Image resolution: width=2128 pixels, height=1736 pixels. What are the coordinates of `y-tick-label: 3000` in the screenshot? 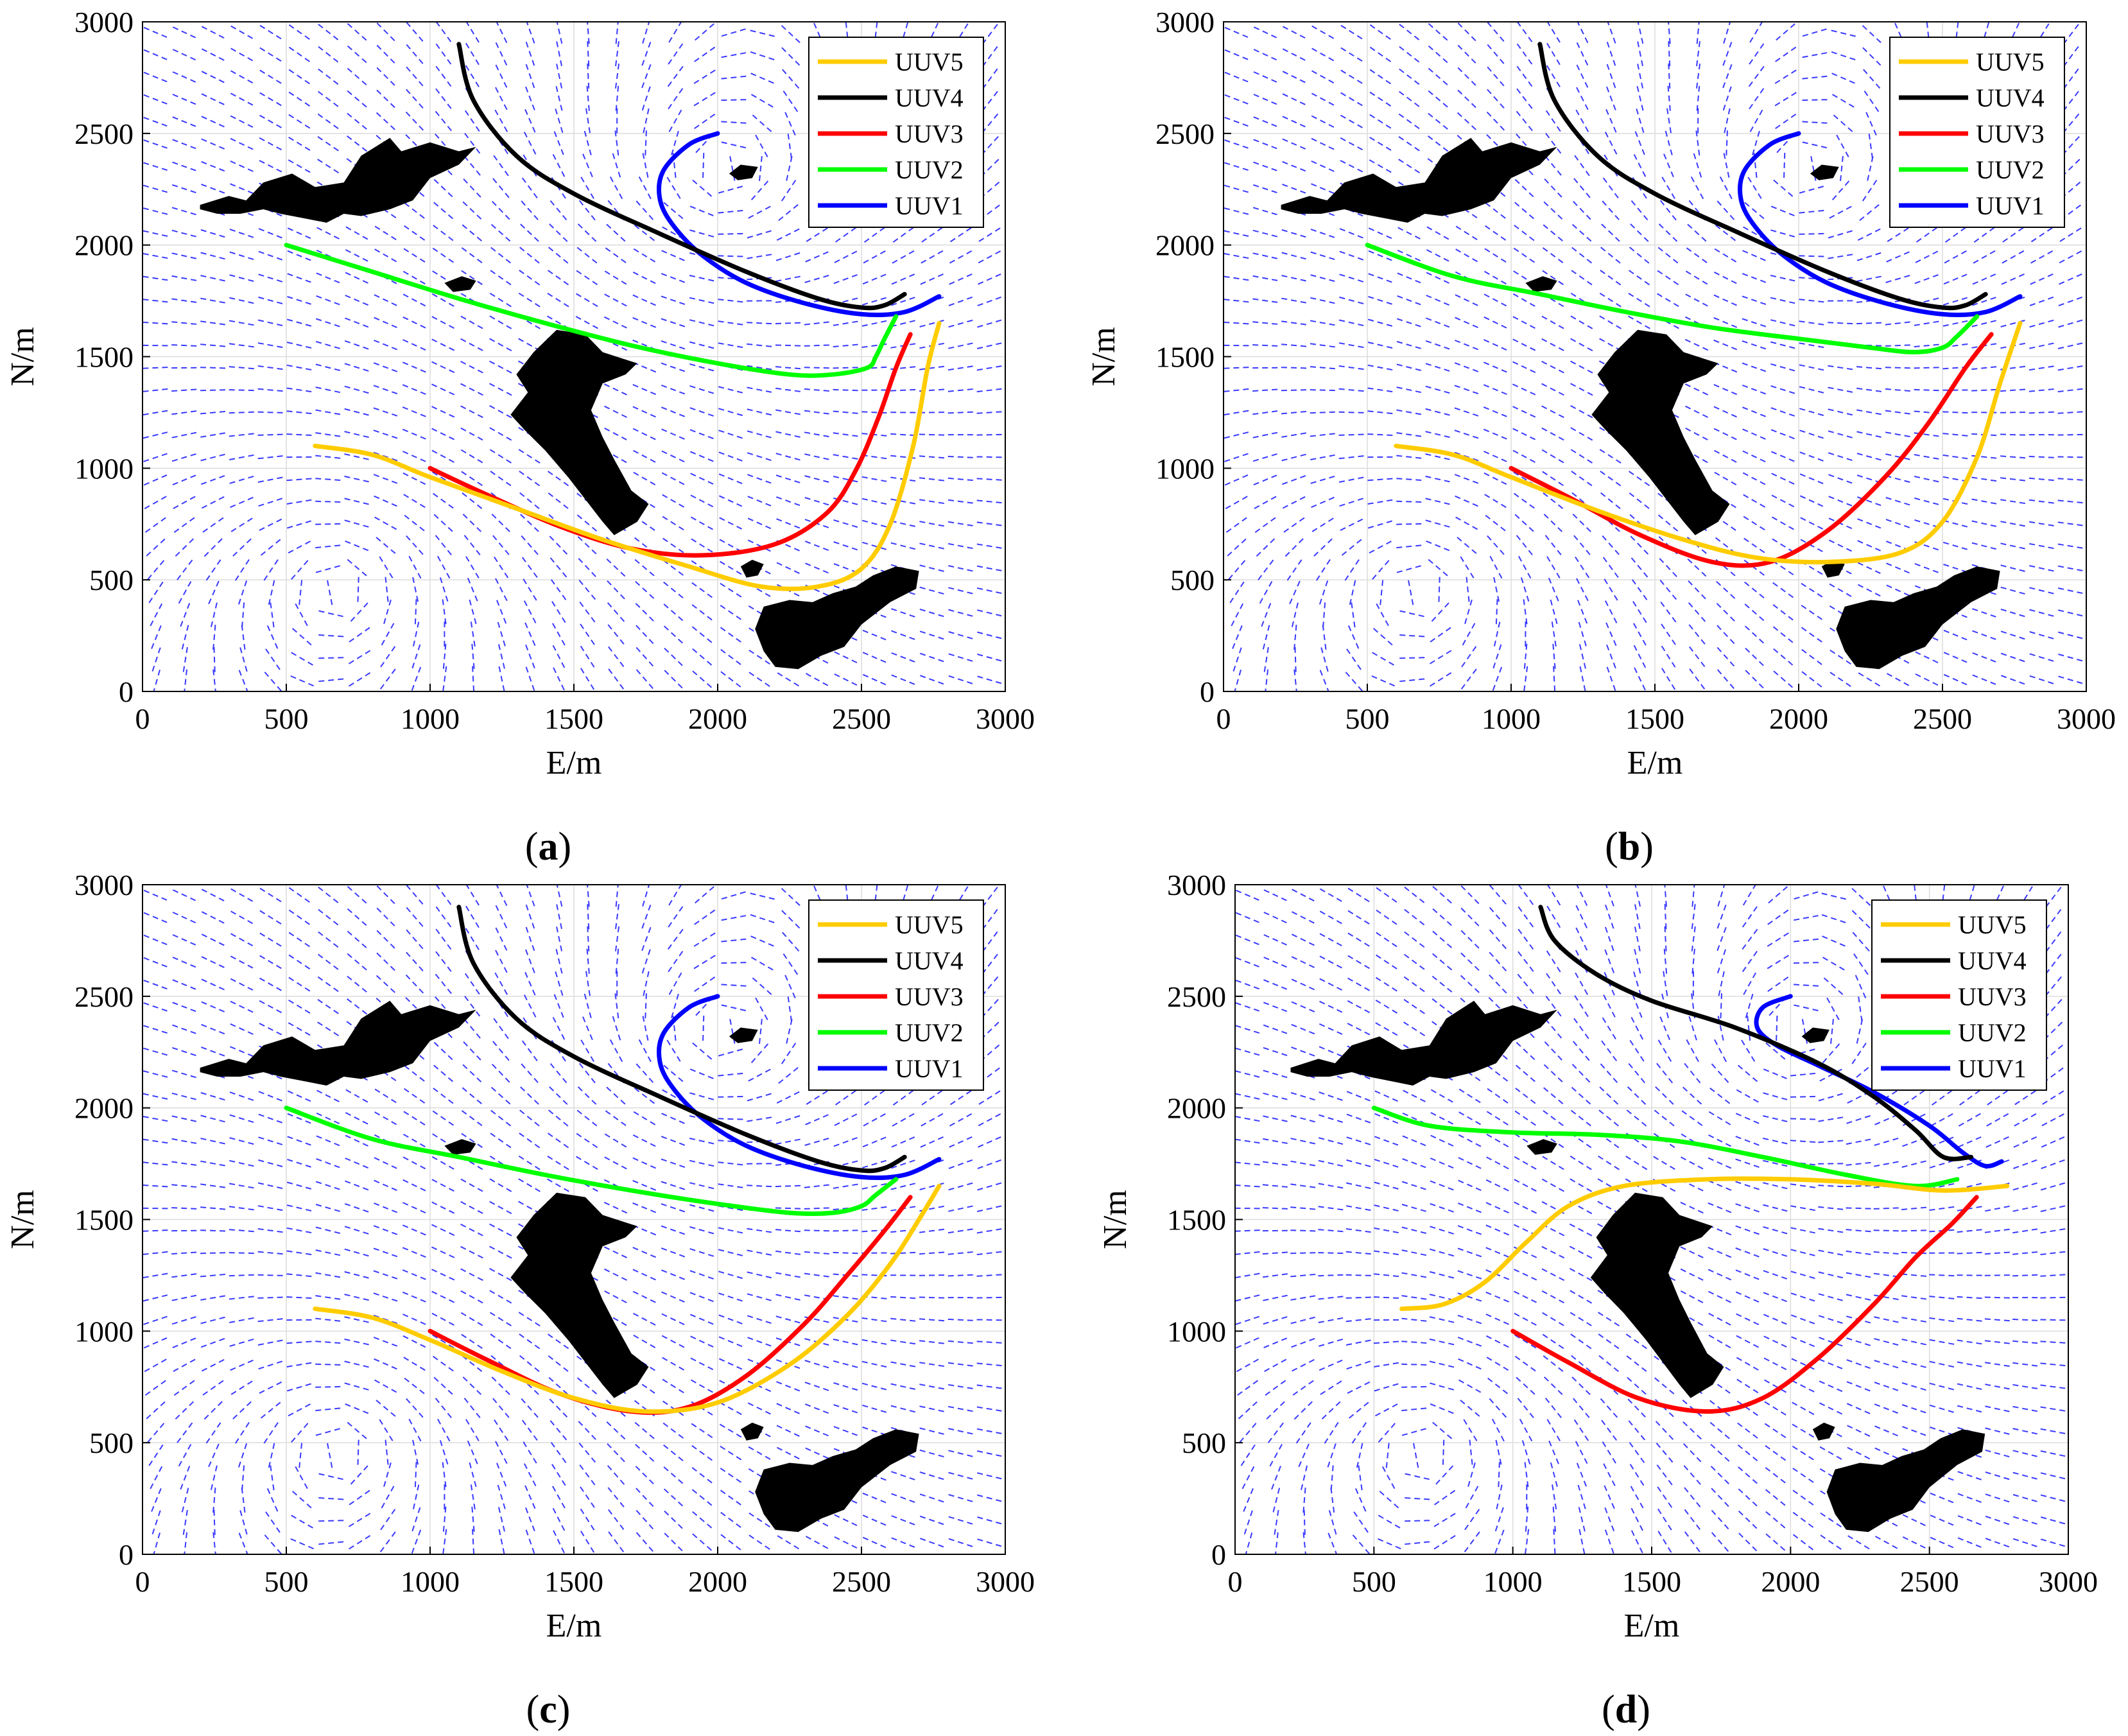 It's located at (104, 22).